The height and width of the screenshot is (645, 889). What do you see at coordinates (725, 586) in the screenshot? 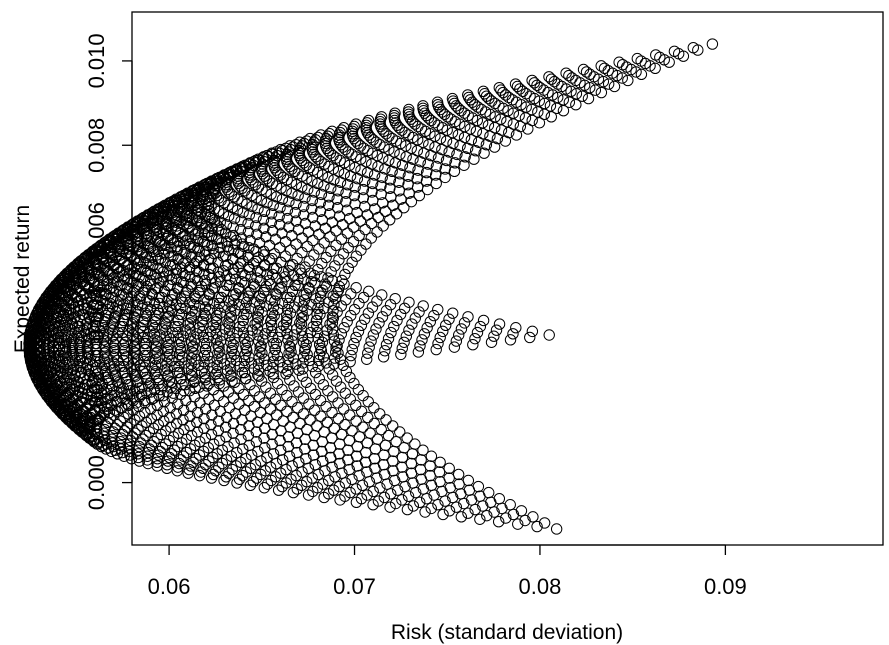
I see `x-tick-label: 0.09` at bounding box center [725, 586].